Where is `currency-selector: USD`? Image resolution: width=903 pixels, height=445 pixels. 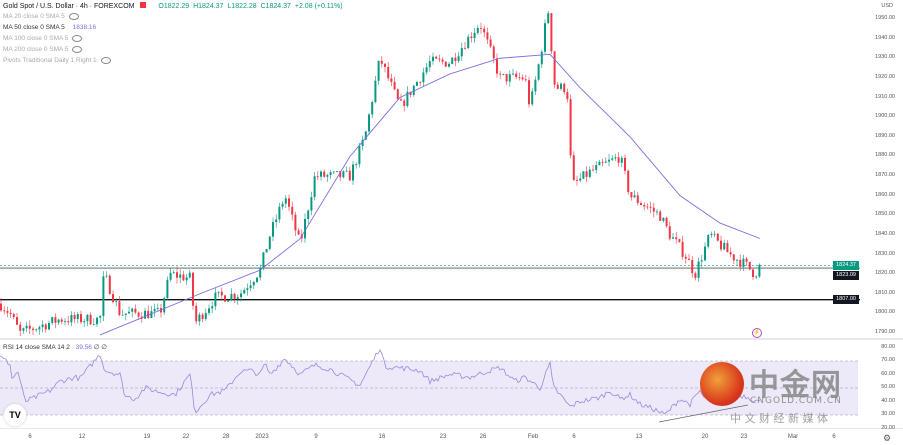
currency-selector: USD is located at coordinates (887, 6).